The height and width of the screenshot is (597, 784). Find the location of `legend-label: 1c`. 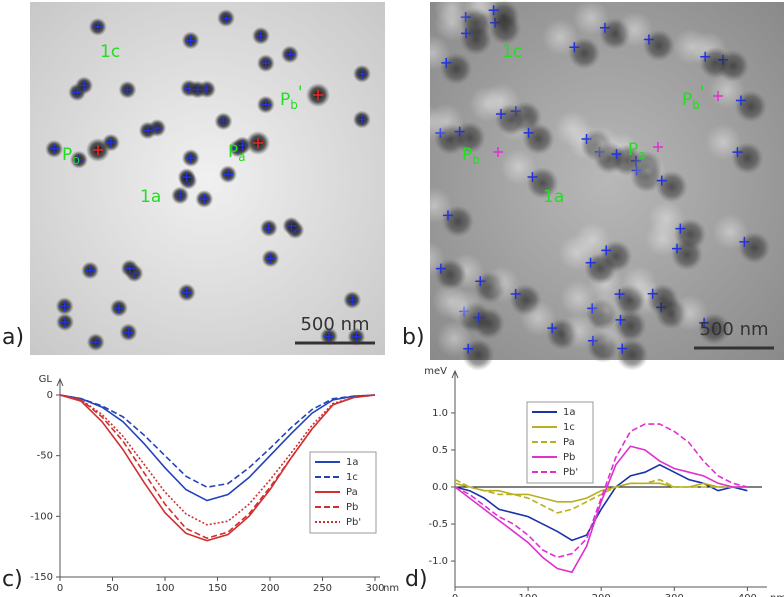

legend-label: 1c is located at coordinates (352, 477).